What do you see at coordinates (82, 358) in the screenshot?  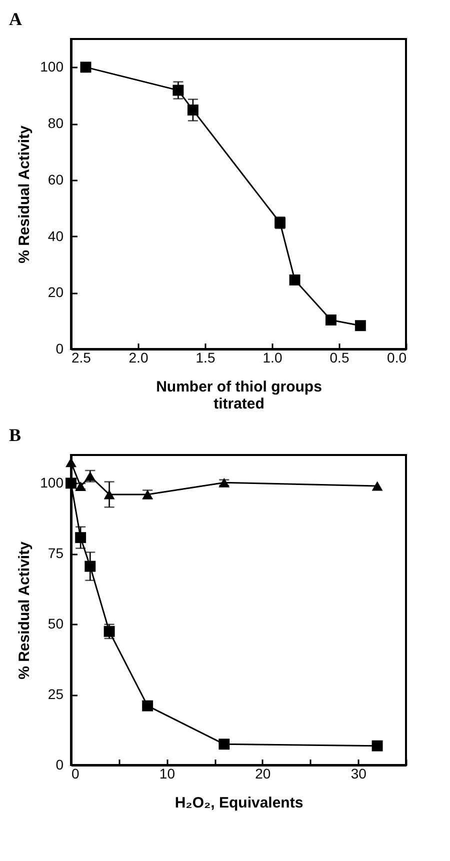 I see `x-tick-label: 2.5` at bounding box center [82, 358].